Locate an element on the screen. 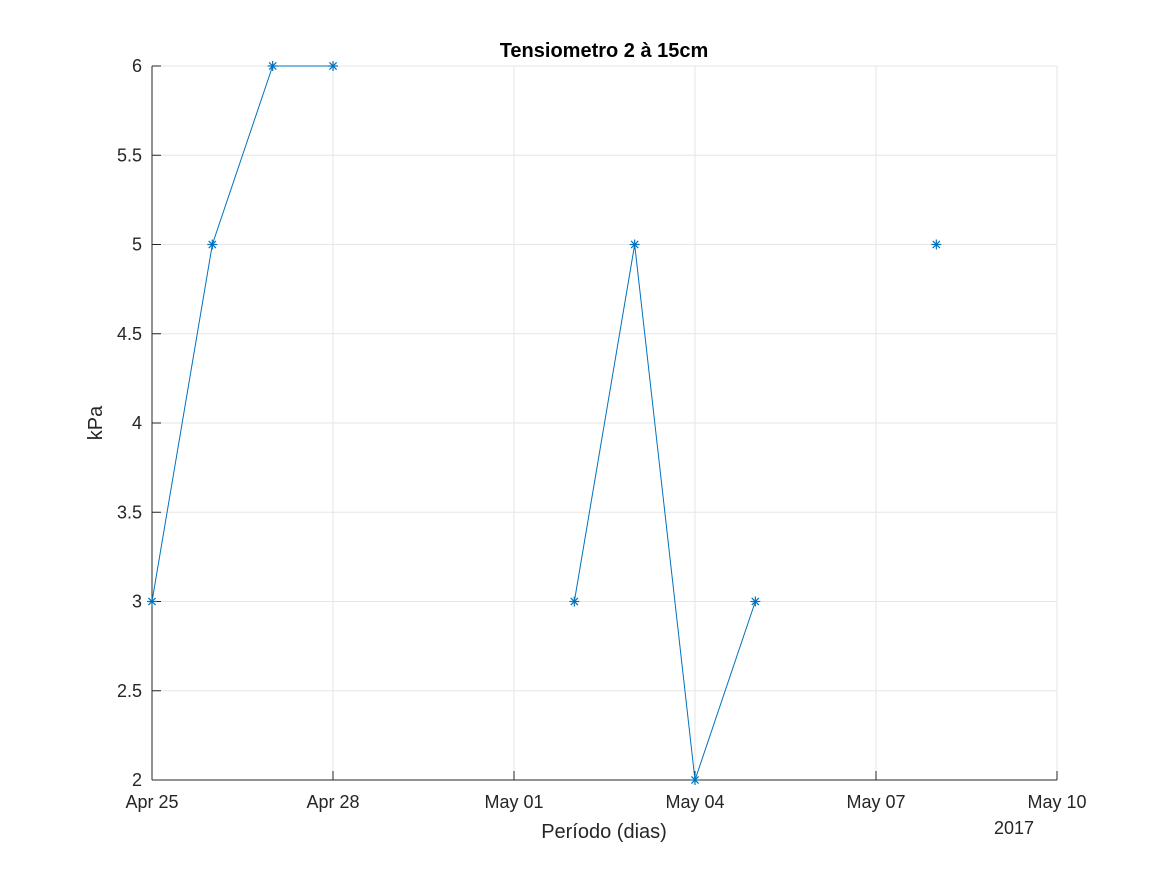 This screenshot has width=1167, height=880. x-tick-label: May 04 is located at coordinates (694, 802).